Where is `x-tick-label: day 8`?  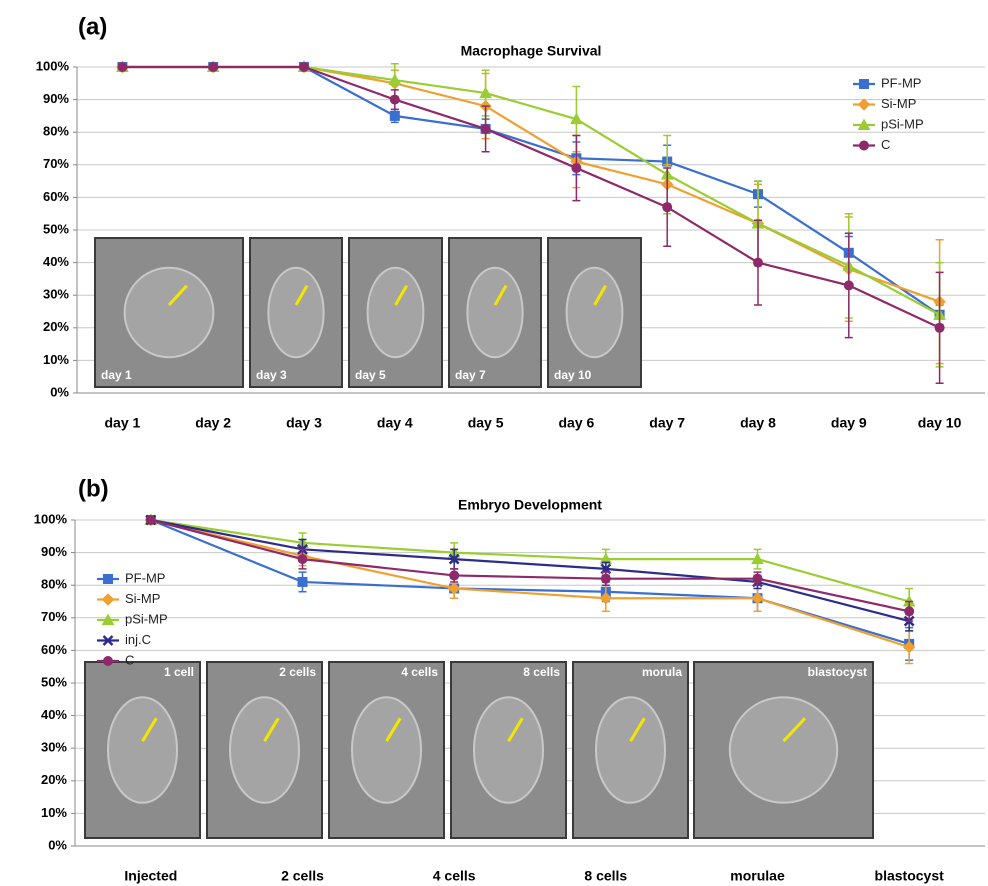
x-tick-label: day 8 is located at coordinates (758, 423).